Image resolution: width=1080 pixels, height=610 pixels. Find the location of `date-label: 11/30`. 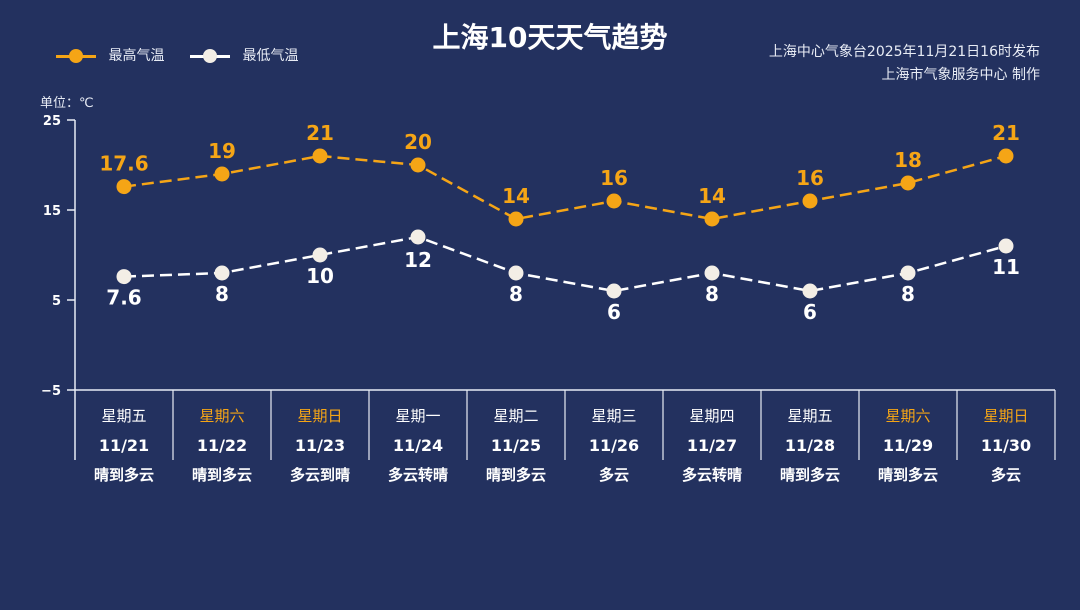

date-label: 11/30 is located at coordinates (1006, 445).